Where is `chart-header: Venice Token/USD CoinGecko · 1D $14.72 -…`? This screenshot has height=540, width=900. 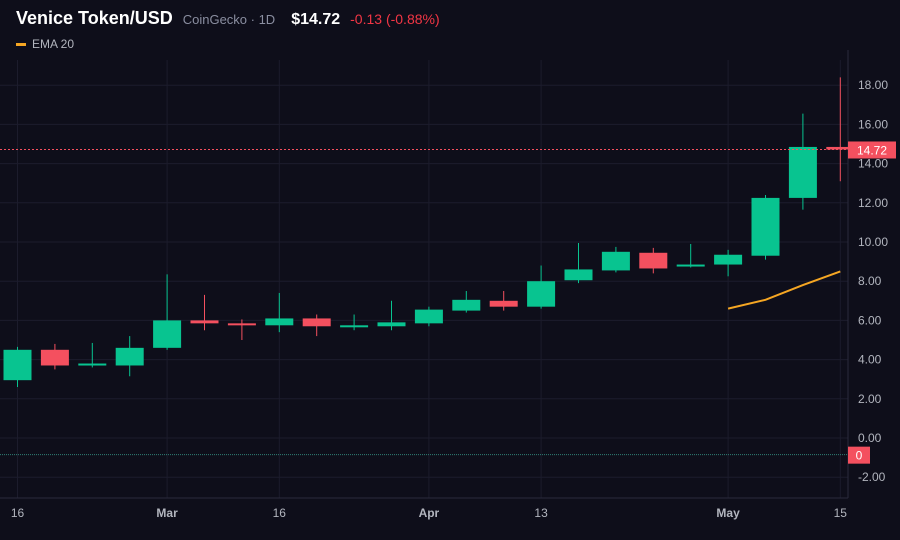
chart-header: Venice Token/USD CoinGecko · 1D $14.72 -… is located at coordinates (228, 18).